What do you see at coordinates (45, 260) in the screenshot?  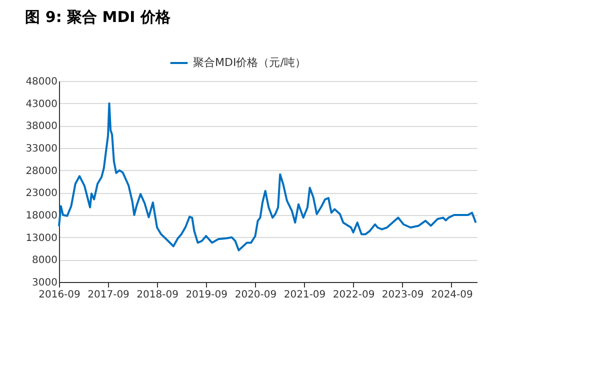 I see `y-tick-label: 8000` at bounding box center [45, 260].